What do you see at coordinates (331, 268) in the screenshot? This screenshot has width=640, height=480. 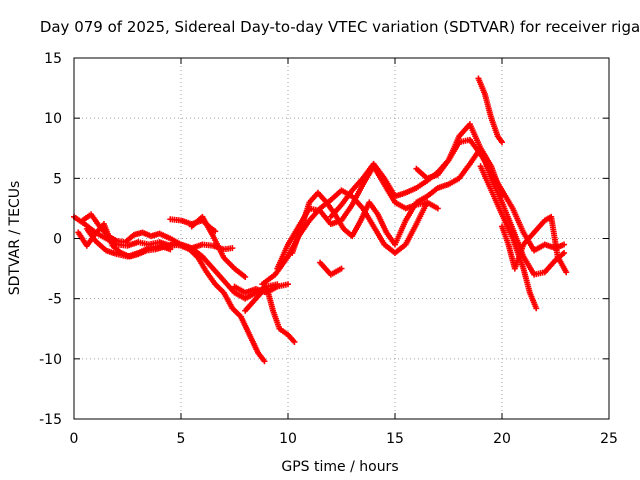 I see `series-track-l` at bounding box center [331, 268].